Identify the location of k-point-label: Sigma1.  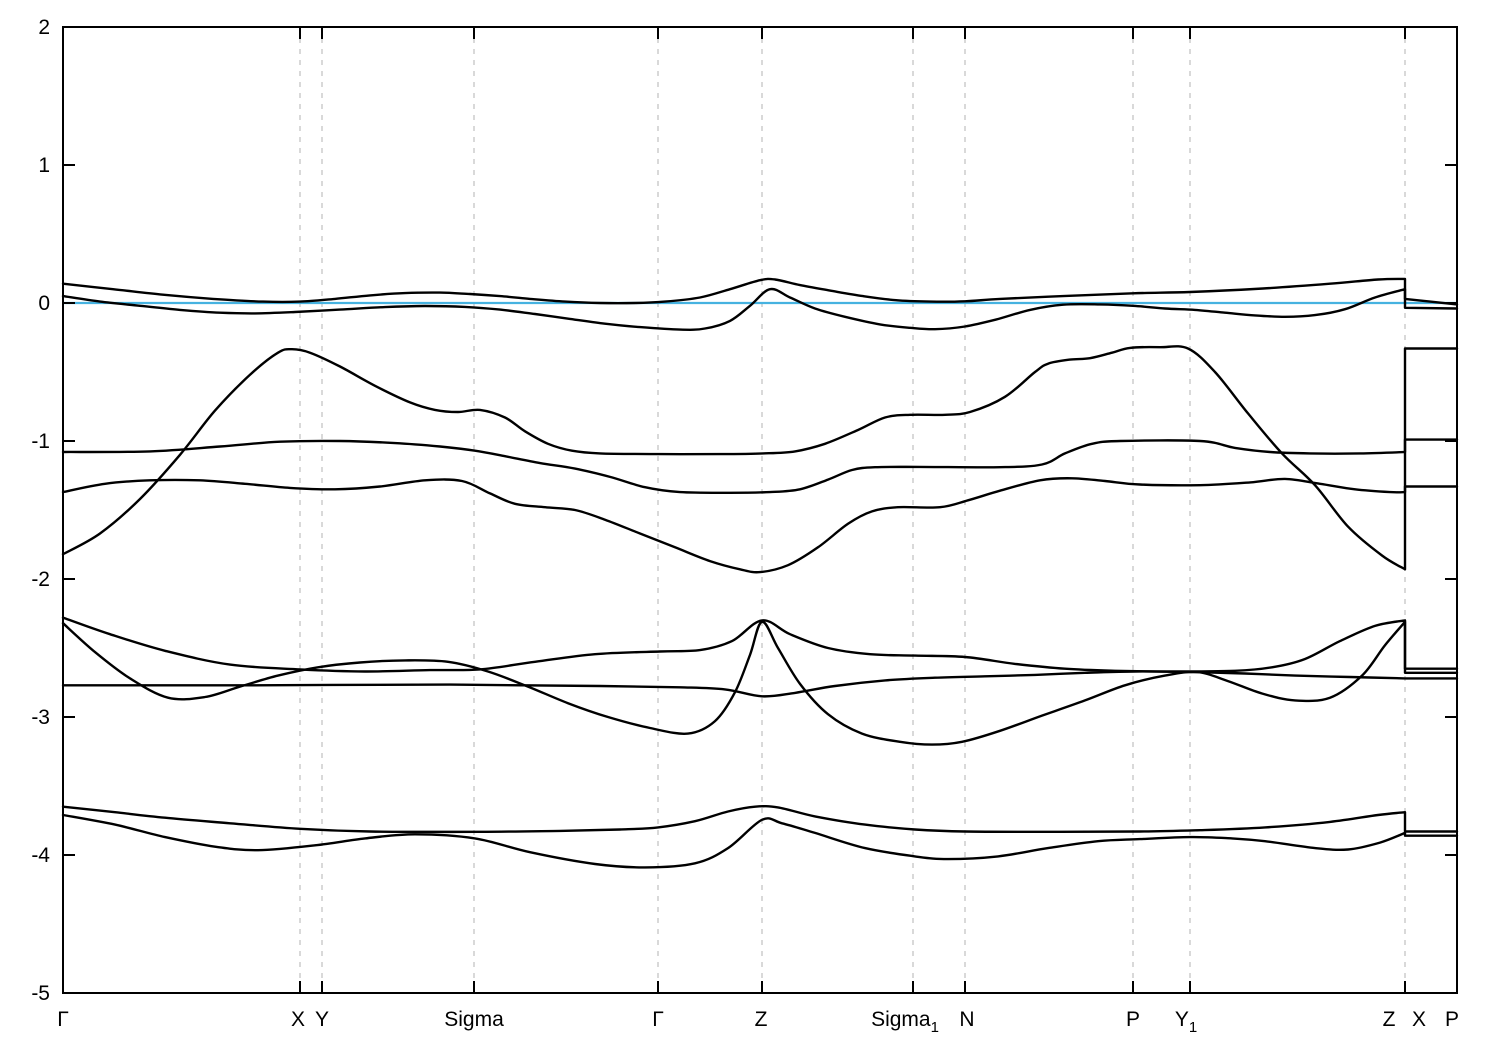
(905, 1022).